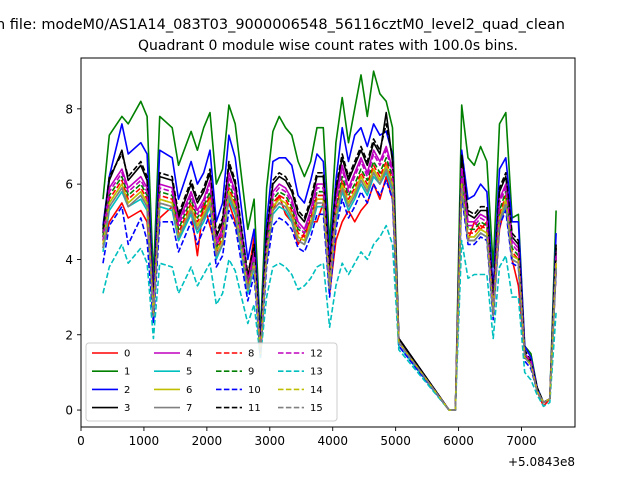 The width and height of the screenshot is (640, 480). What do you see at coordinates (254, 390) in the screenshot?
I see `legend-label-10: 10` at bounding box center [254, 390].